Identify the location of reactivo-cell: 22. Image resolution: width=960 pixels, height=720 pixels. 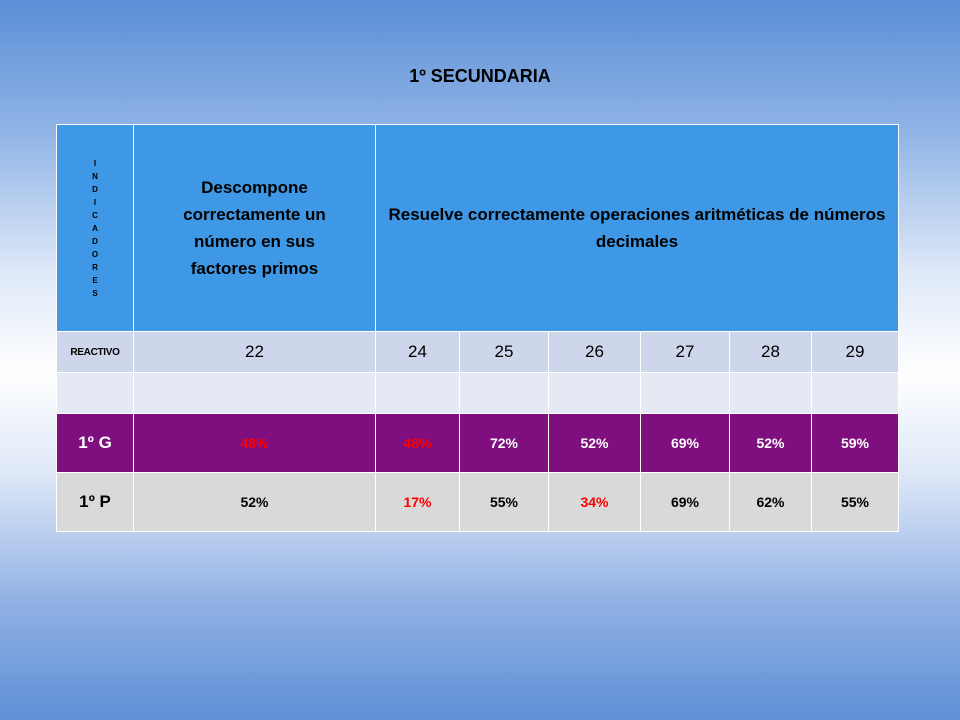
(254, 352).